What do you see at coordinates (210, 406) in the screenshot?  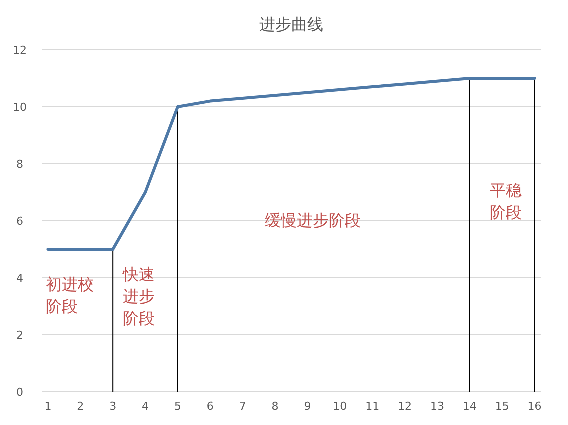 I see `x-tick-label: 6` at bounding box center [210, 406].